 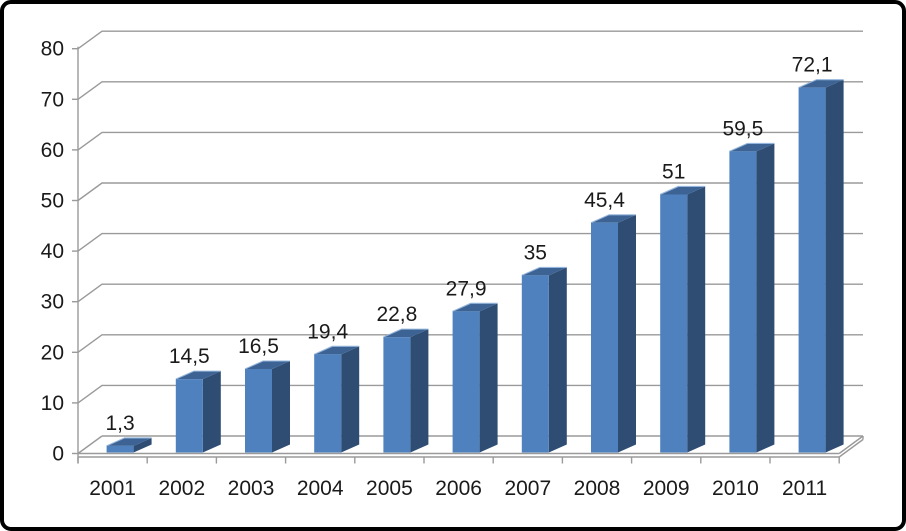 What do you see at coordinates (52, 150) in the screenshot?
I see `y-tick-label: 60` at bounding box center [52, 150].